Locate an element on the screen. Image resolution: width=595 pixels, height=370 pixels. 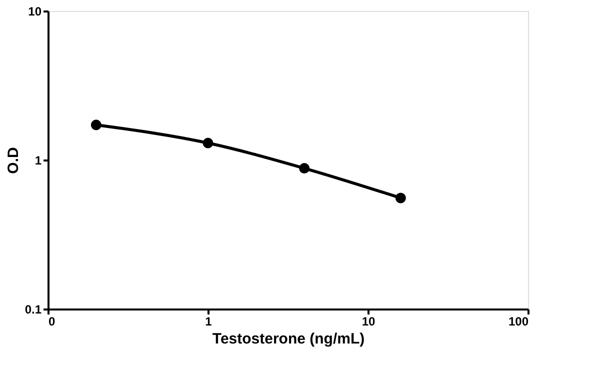
y-tick-label: 1 is located at coordinates (38, 161).